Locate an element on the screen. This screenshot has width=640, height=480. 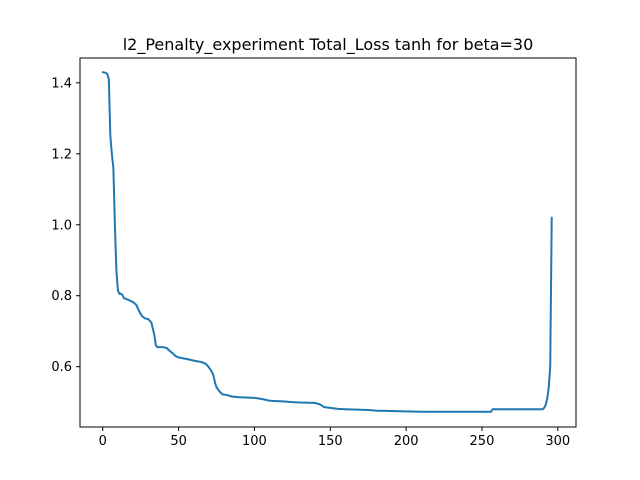
y-axis: 0.6 0.8 1.0 1.2 1.4 is located at coordinates (65, 225).